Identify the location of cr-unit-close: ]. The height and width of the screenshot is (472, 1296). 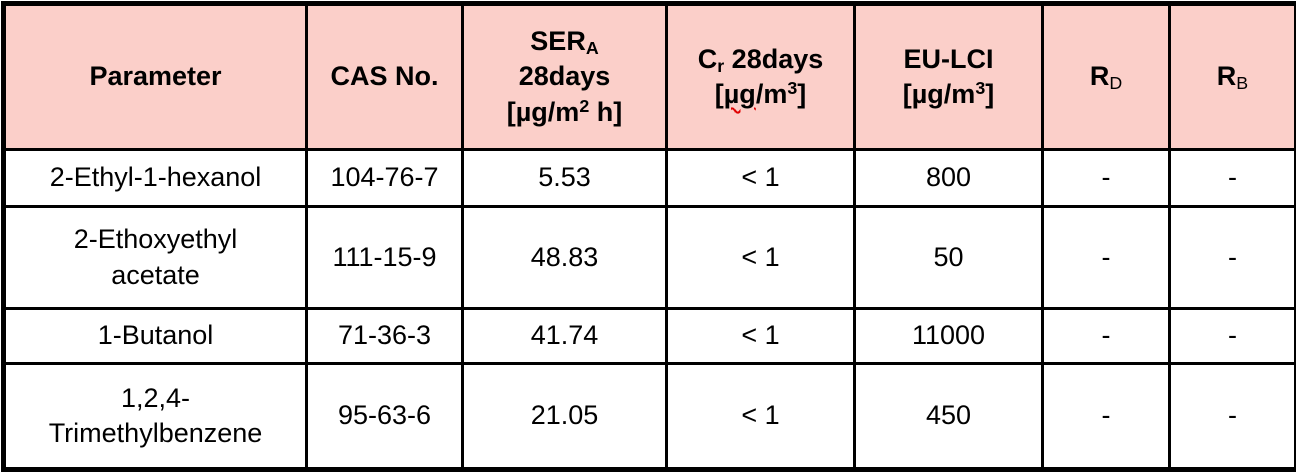
(801, 94).